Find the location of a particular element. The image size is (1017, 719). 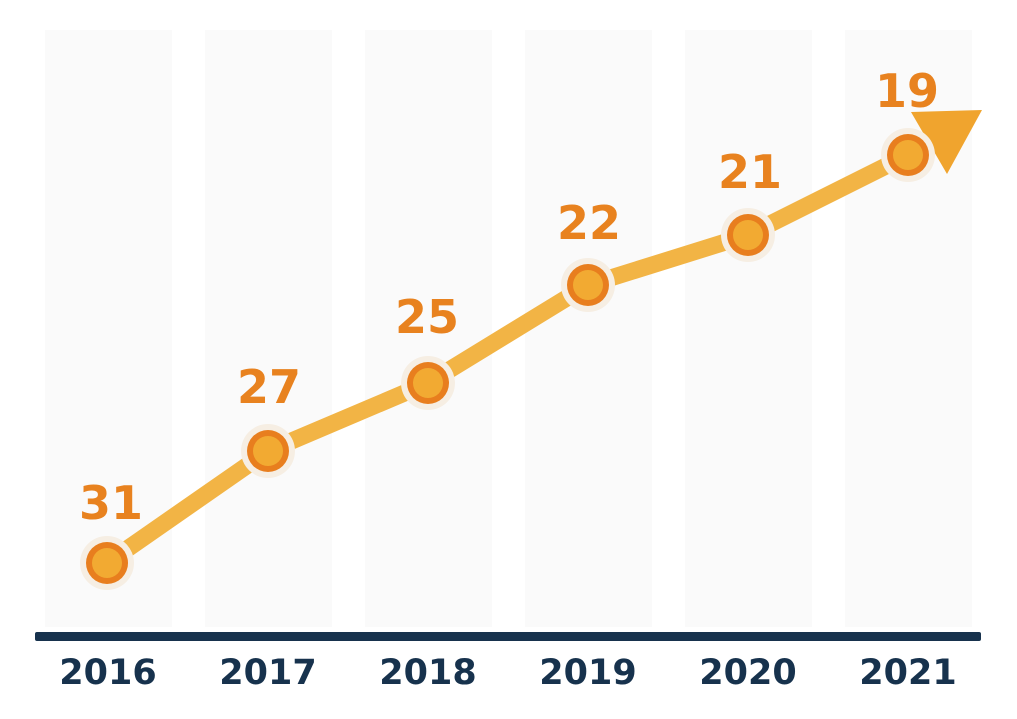

marker-2016 is located at coordinates (107, 563).